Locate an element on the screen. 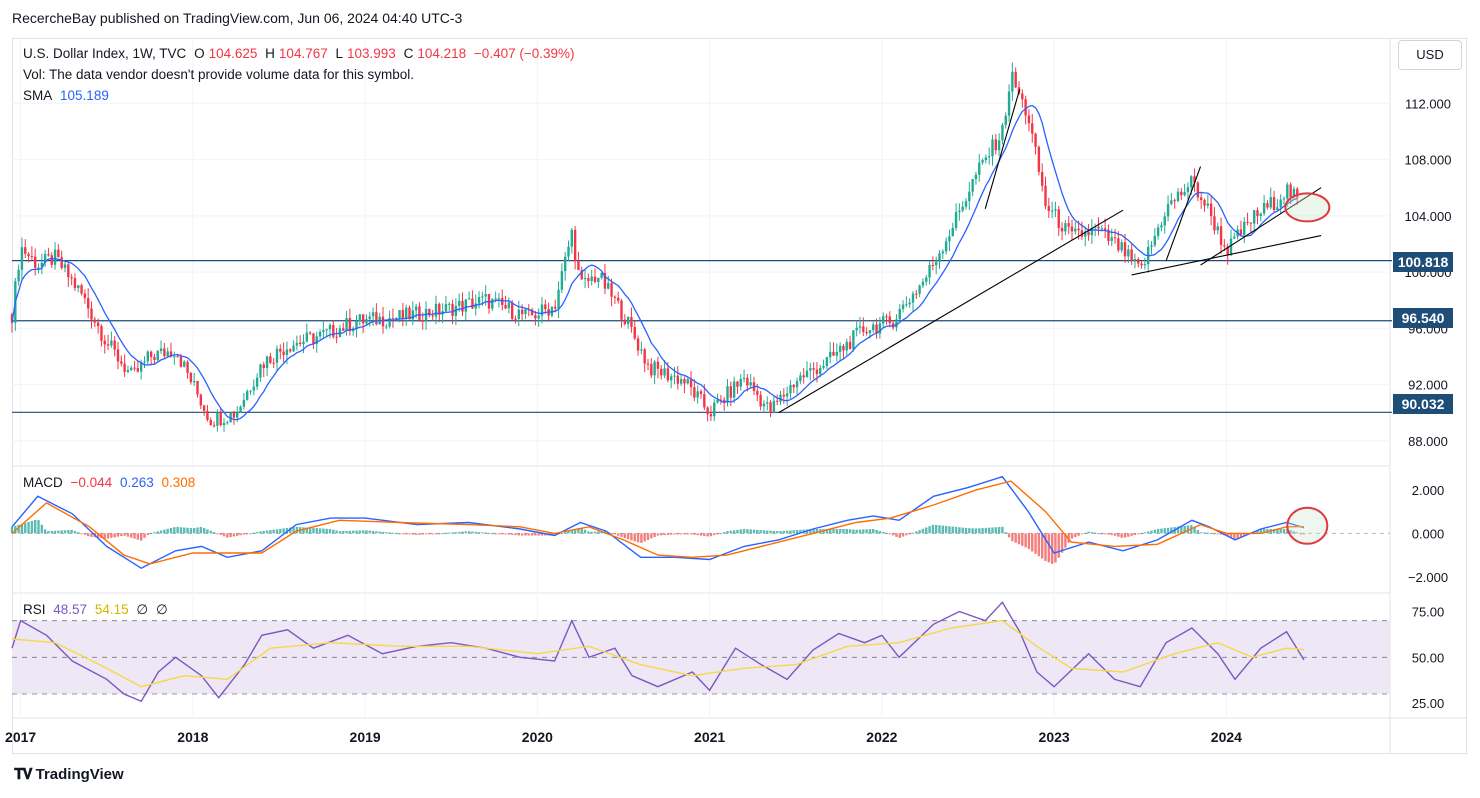 Image resolution: width=1480 pixels, height=798 pixels. rsi-extra-1: ∅ is located at coordinates (142, 609).